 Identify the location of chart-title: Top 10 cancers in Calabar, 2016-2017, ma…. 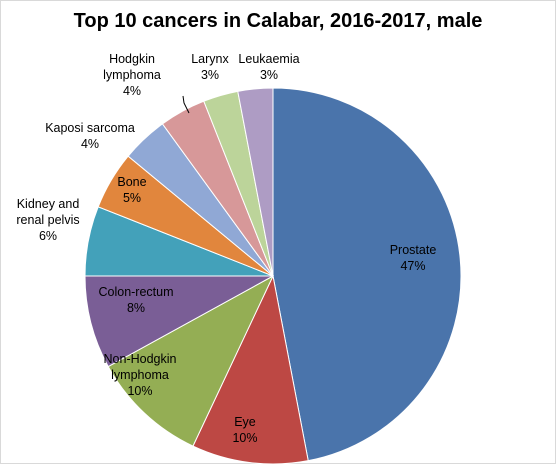
(278, 21).